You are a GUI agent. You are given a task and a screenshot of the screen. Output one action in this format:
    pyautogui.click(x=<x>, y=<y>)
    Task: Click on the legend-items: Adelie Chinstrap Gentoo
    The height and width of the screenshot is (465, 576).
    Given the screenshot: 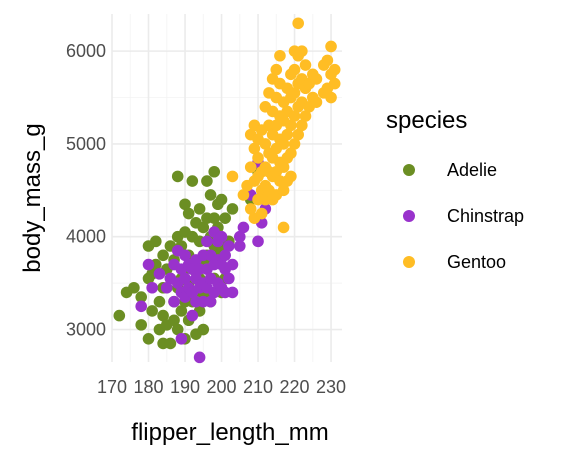 What is the action you would take?
    pyautogui.click(x=463, y=216)
    